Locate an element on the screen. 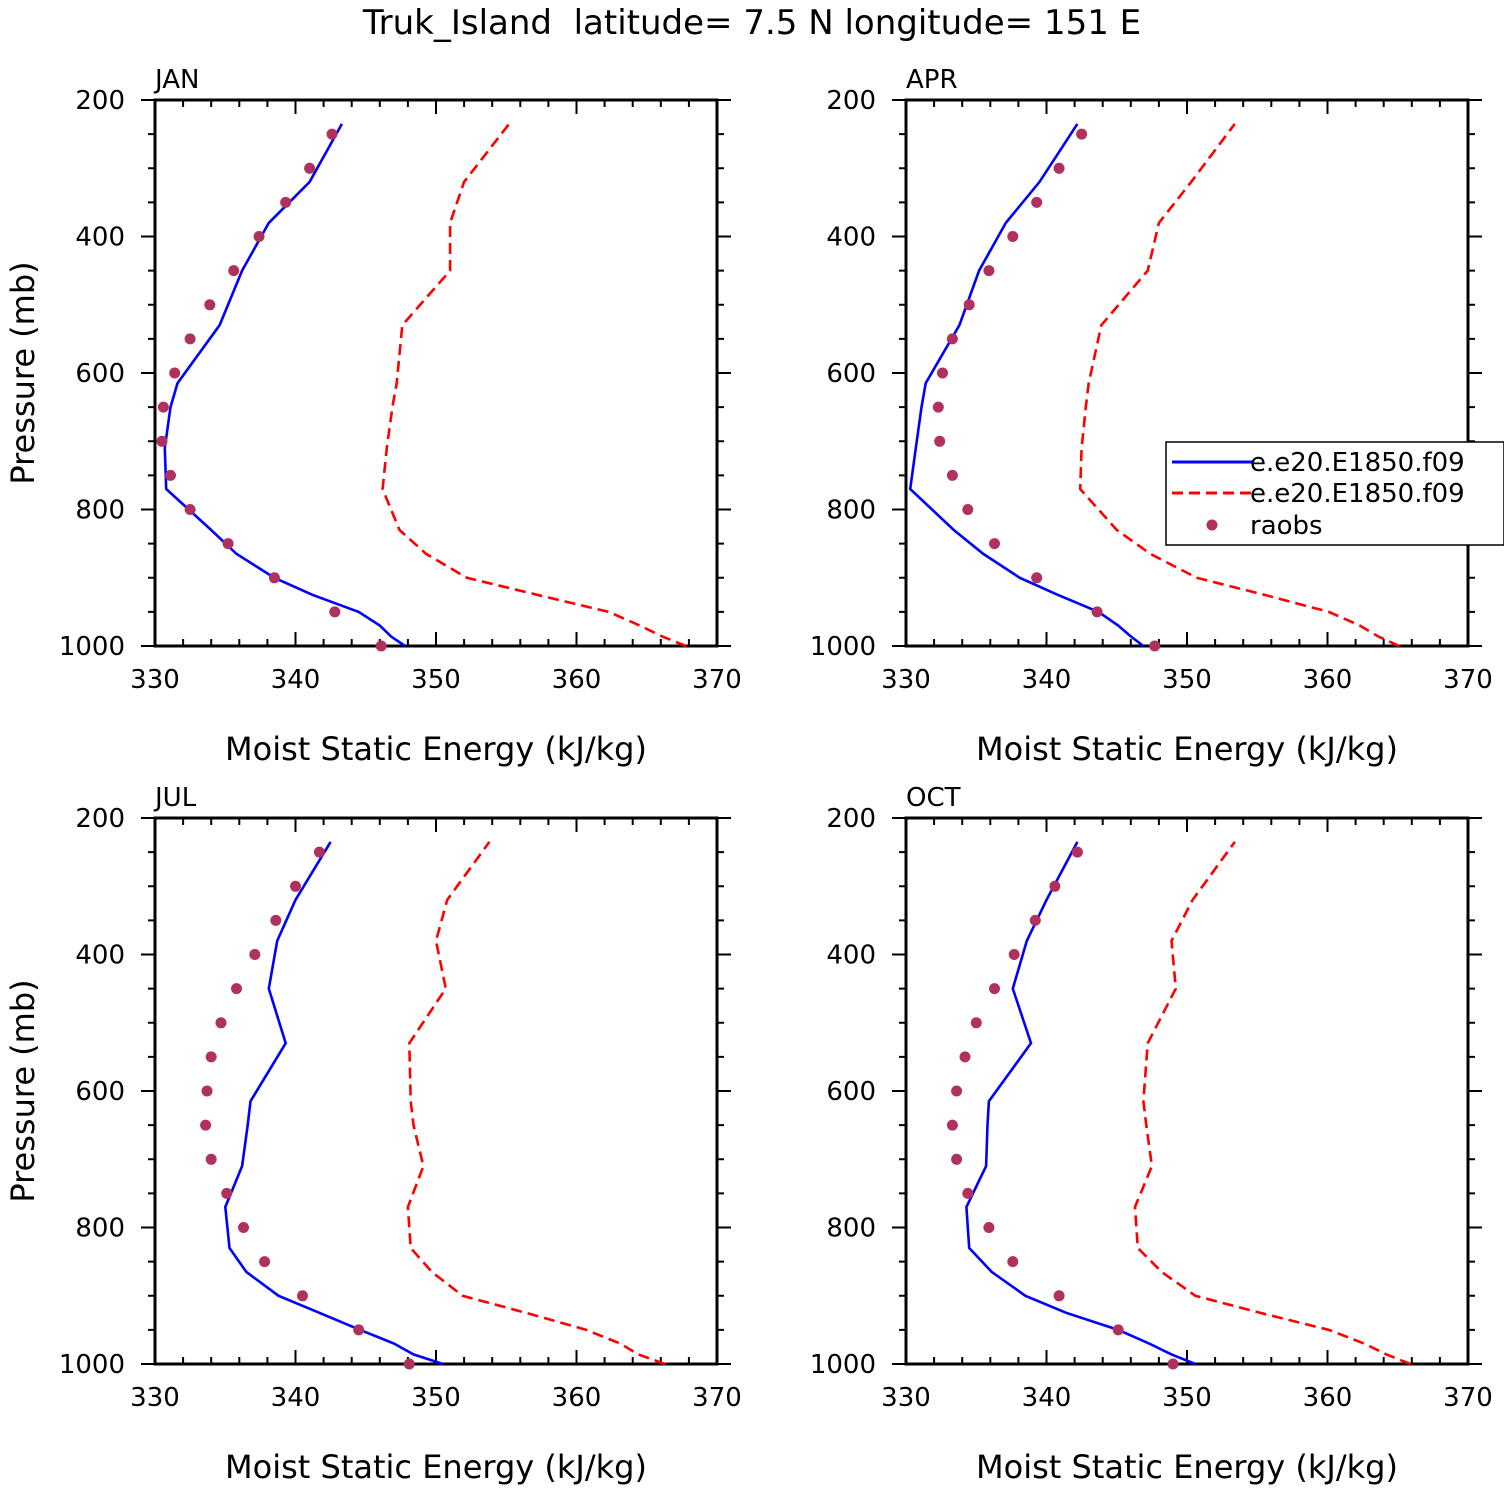 The height and width of the screenshot is (1492, 1504). plot-frame-jul is located at coordinates (436, 1091).